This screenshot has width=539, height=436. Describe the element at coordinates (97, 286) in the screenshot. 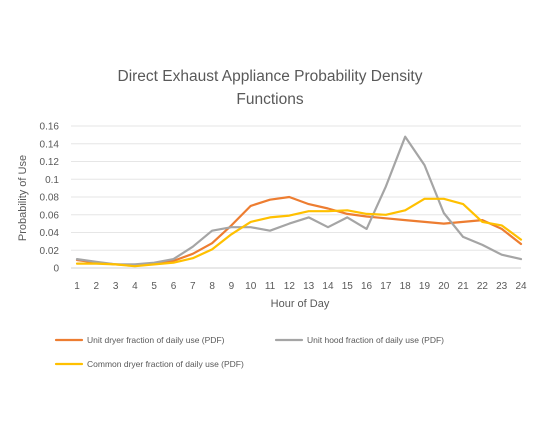

I see `x-tick-label: 2` at that location.